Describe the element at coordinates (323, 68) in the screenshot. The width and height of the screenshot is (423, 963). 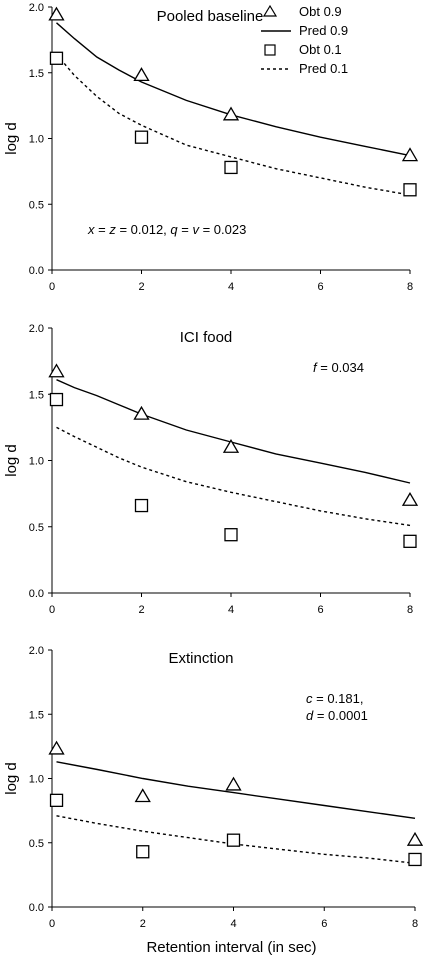
I see `legend-label: Pred 0.1` at that location.